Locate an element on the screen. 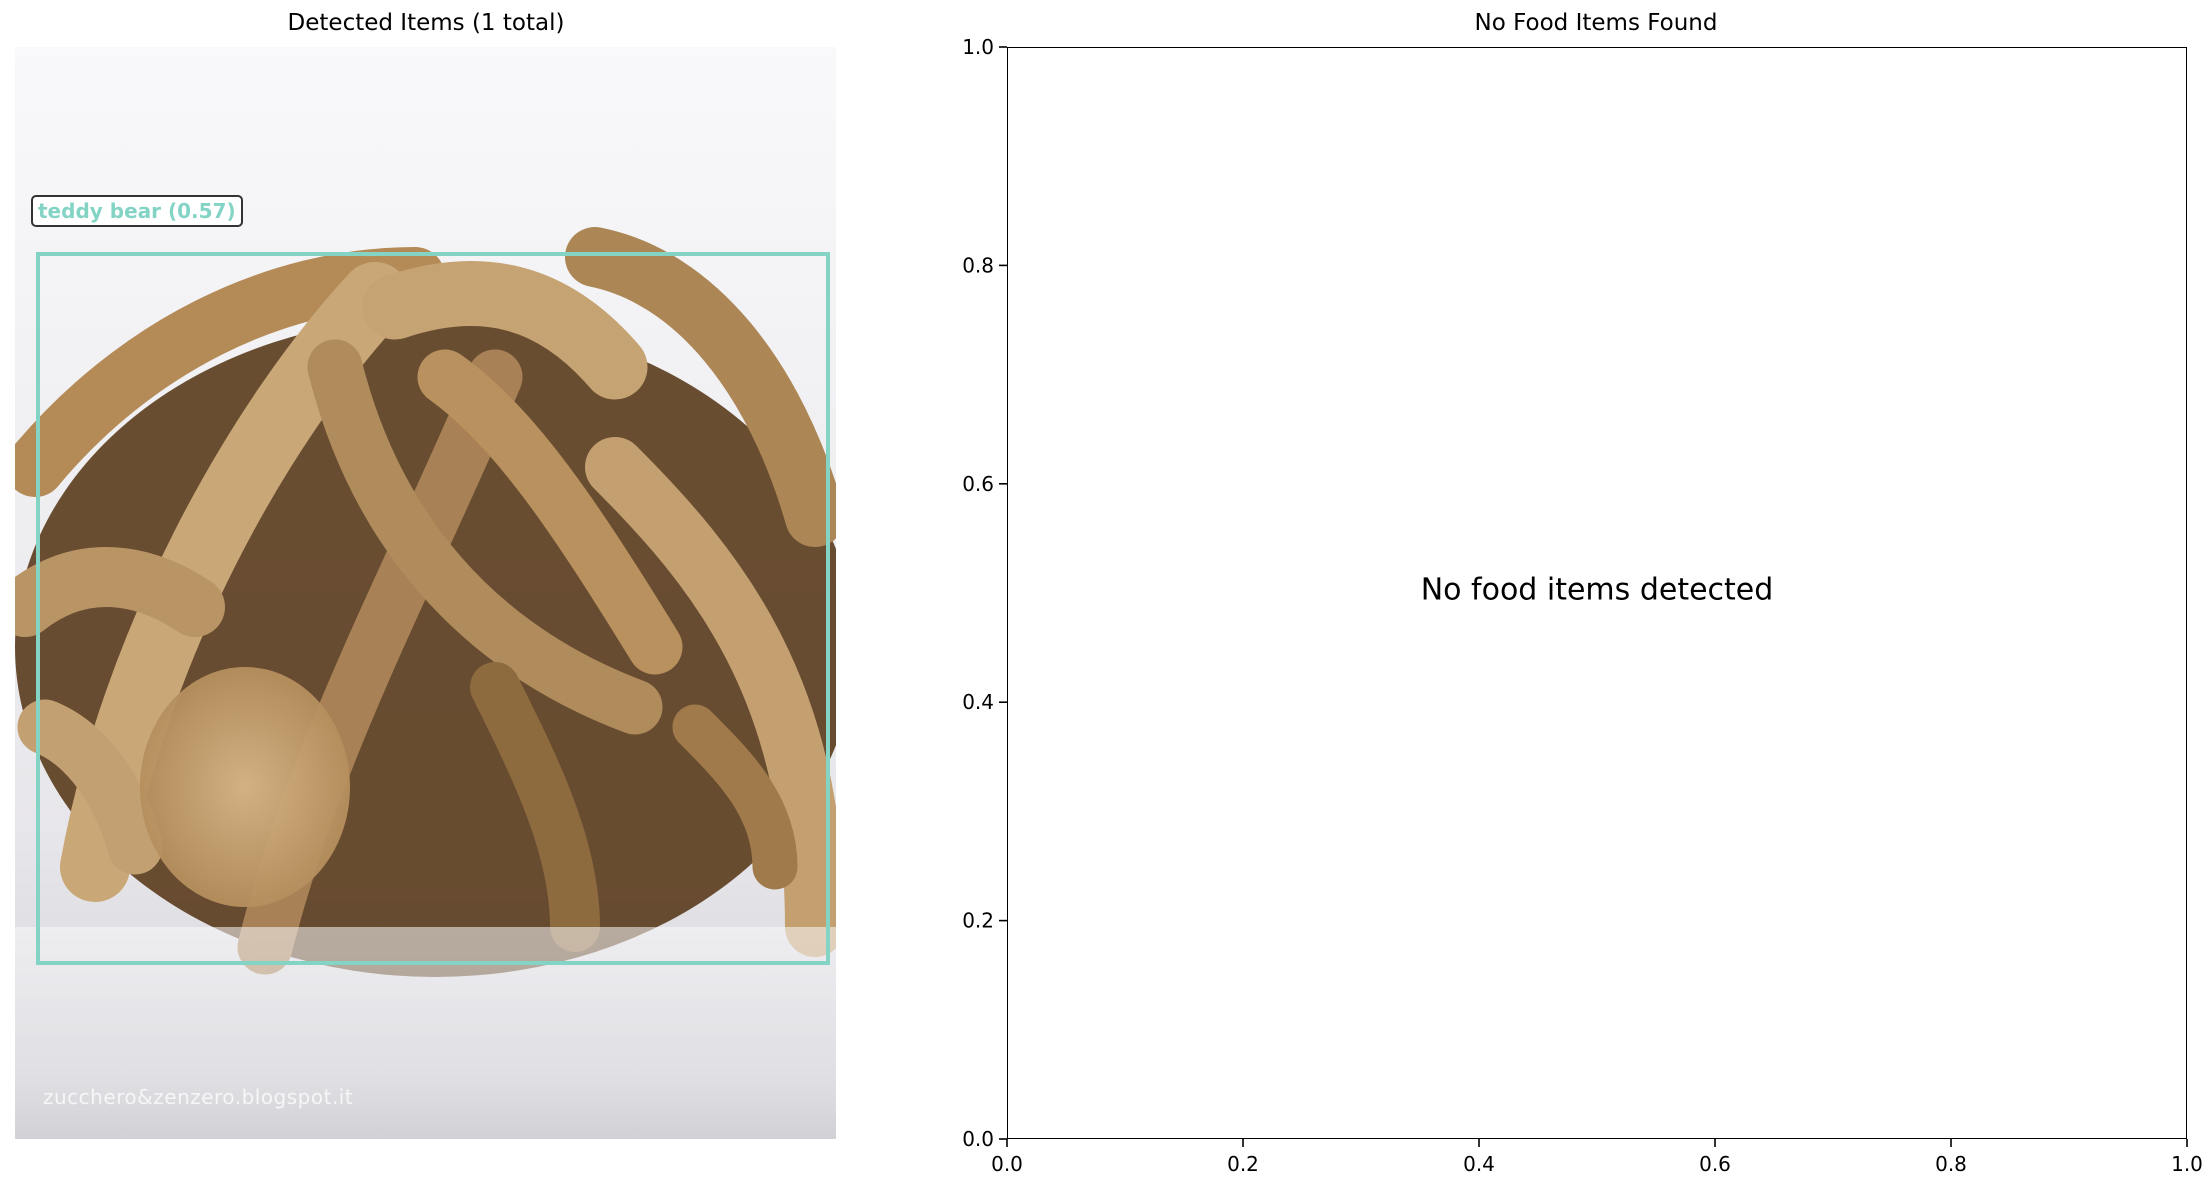  x-tick-label: 0.2 is located at coordinates (1243, 1164).